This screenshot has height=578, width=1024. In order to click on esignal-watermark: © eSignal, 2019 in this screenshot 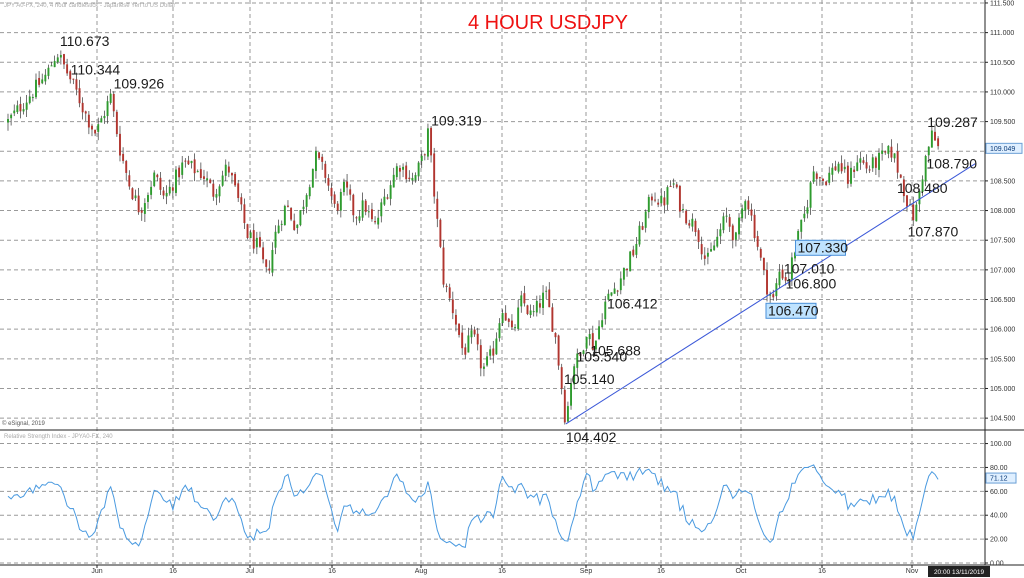, I will do `click(23, 423)`.